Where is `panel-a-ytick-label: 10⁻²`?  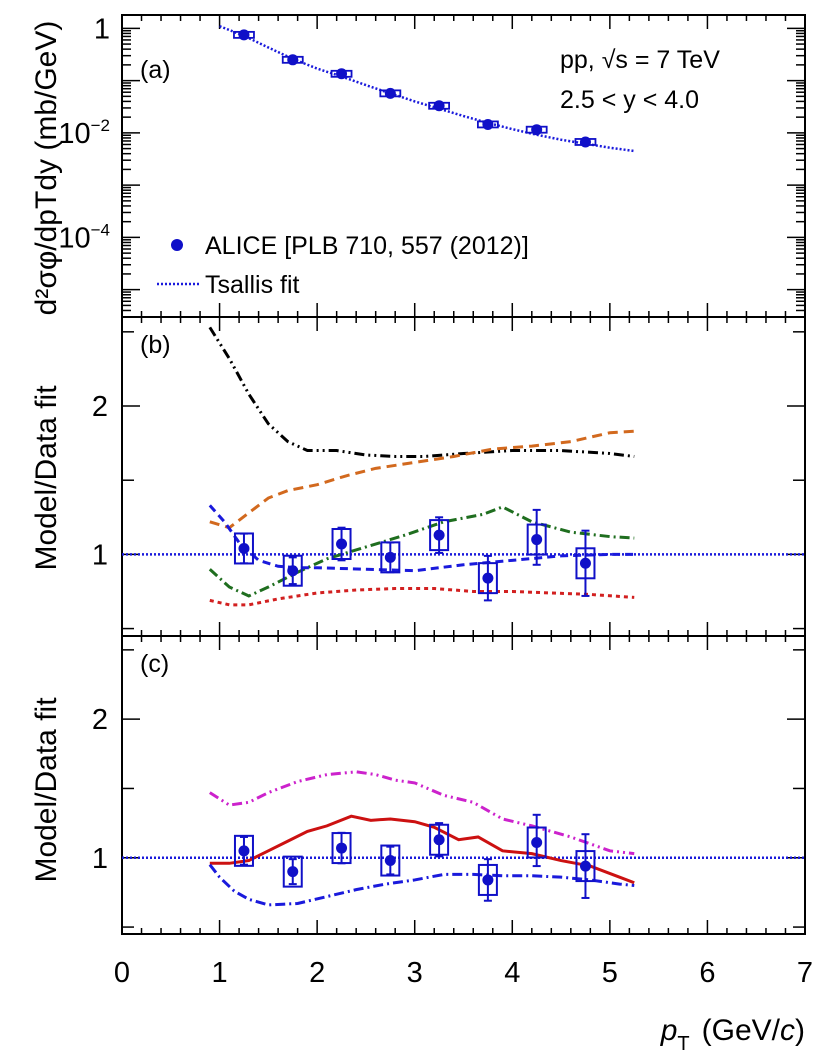 panel-a-ytick-label: 10⁻² is located at coordinates (84, 133).